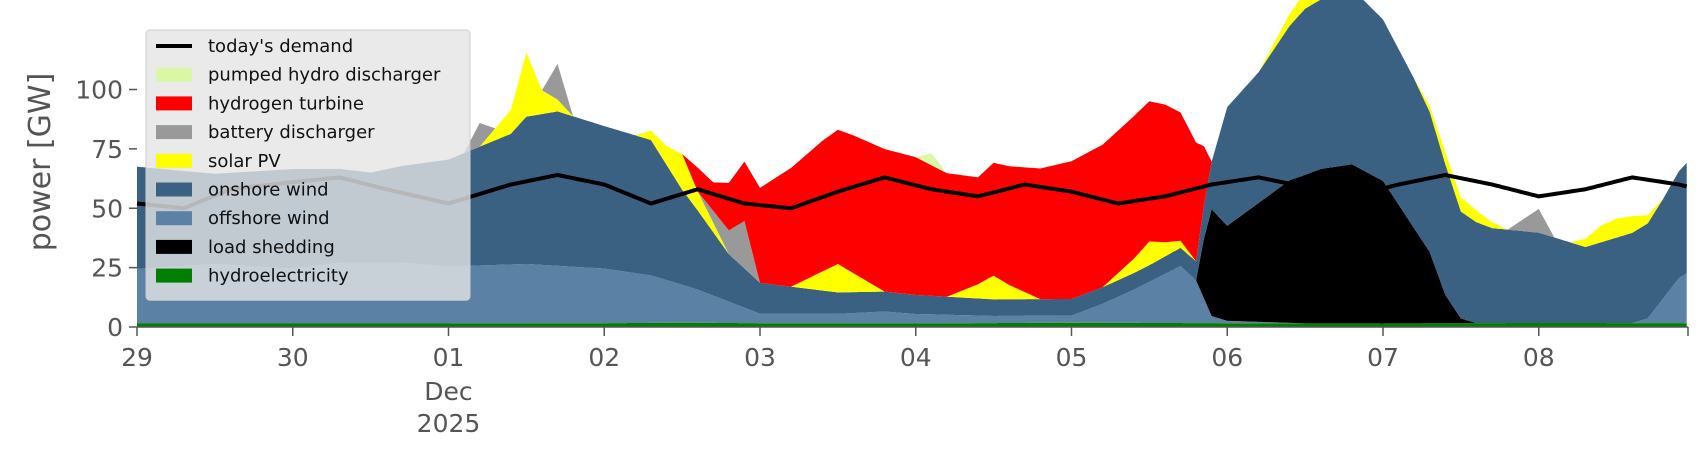 The width and height of the screenshot is (1706, 460). Describe the element at coordinates (174, 132) in the screenshot. I see `legend-swatch-battery-discharger` at that location.